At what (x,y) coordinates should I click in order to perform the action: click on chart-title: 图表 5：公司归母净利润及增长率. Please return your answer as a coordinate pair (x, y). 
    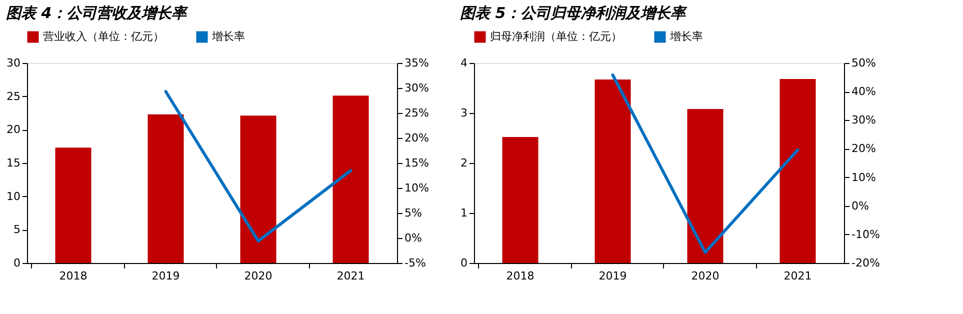
    Looking at the image, I should click on (574, 13).